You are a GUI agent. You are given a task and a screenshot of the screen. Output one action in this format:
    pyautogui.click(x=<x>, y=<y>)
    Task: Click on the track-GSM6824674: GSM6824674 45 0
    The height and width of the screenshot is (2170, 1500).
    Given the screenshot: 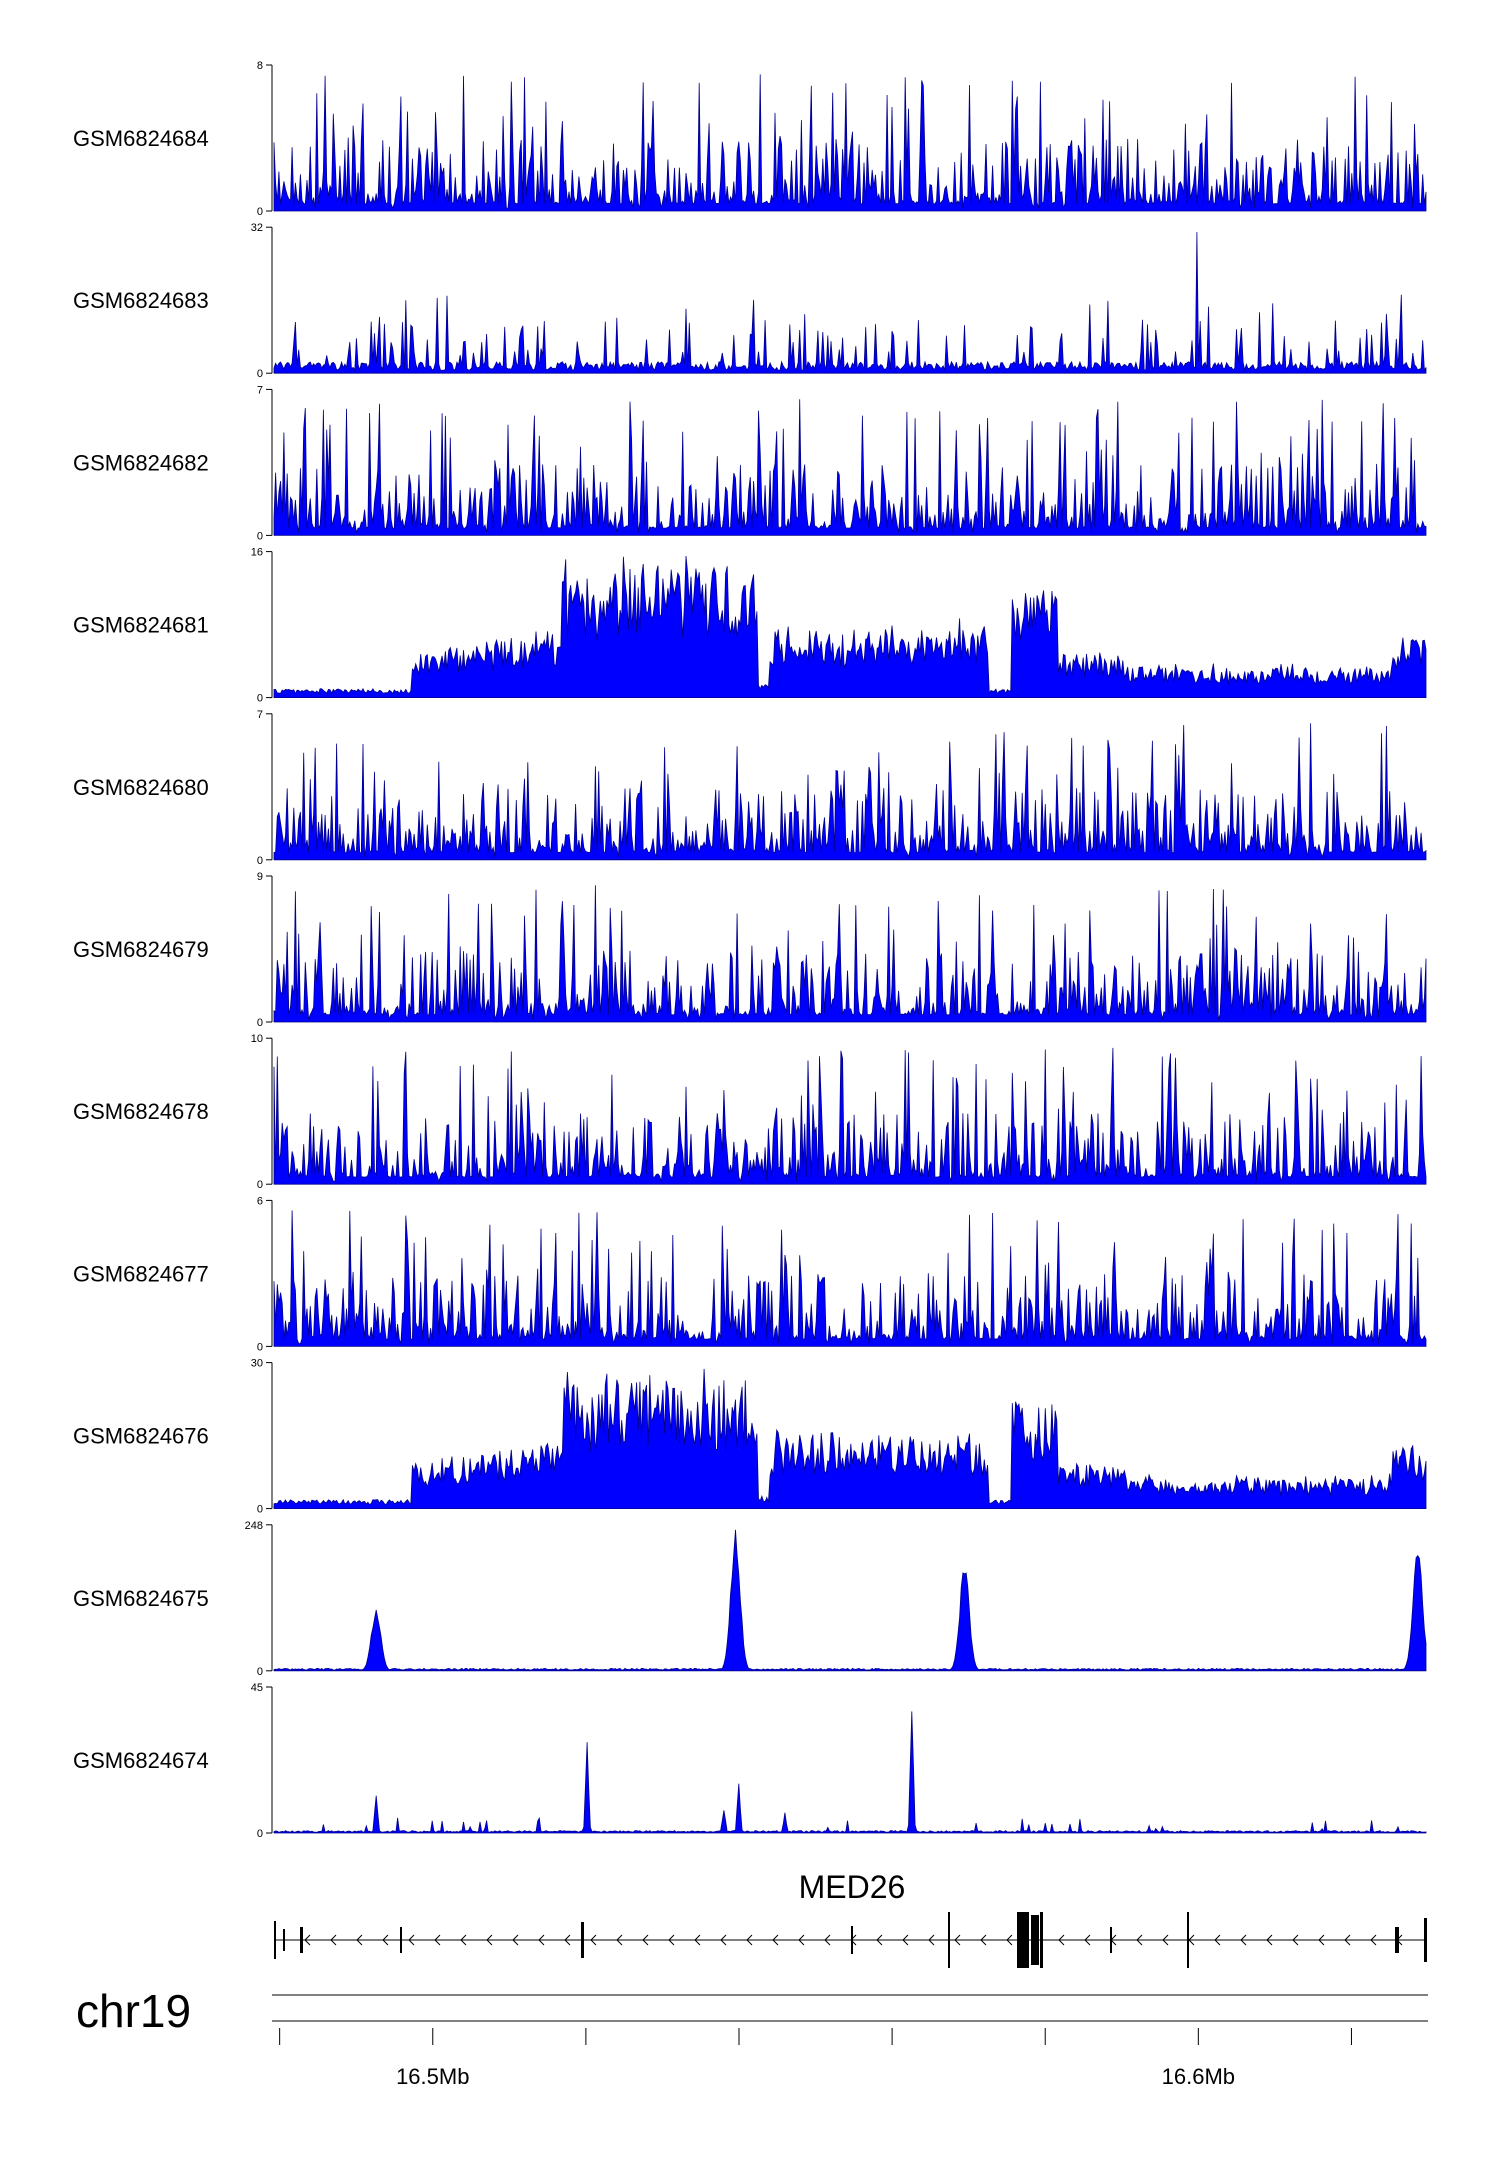 What is the action you would take?
    pyautogui.click(x=750, y=1761)
    